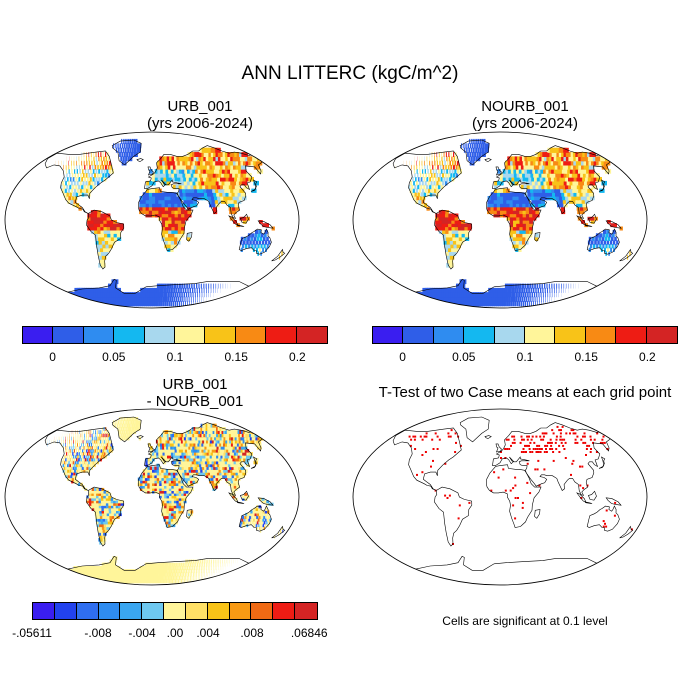  I want to click on panel-title-diff-line1: URB_001, so click(195, 384).